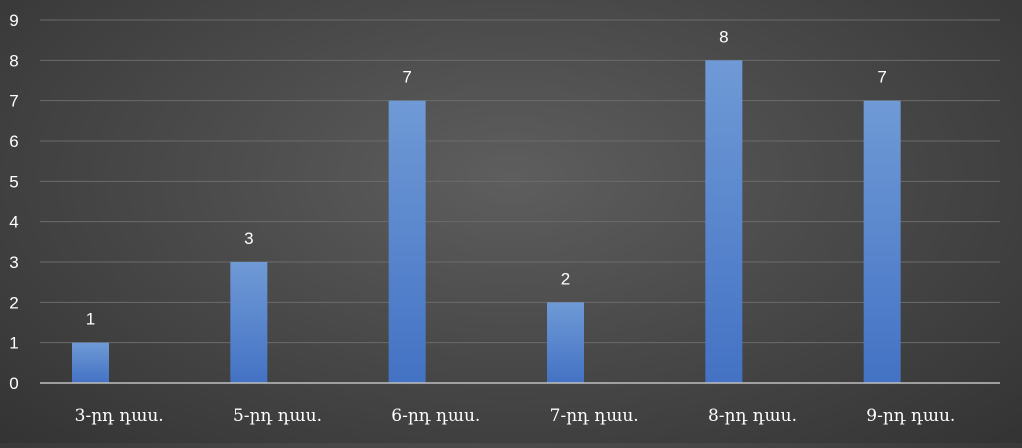 This screenshot has width=1022, height=448. What do you see at coordinates (13, 343) in the screenshot?
I see `y-tick-label: 1` at bounding box center [13, 343].